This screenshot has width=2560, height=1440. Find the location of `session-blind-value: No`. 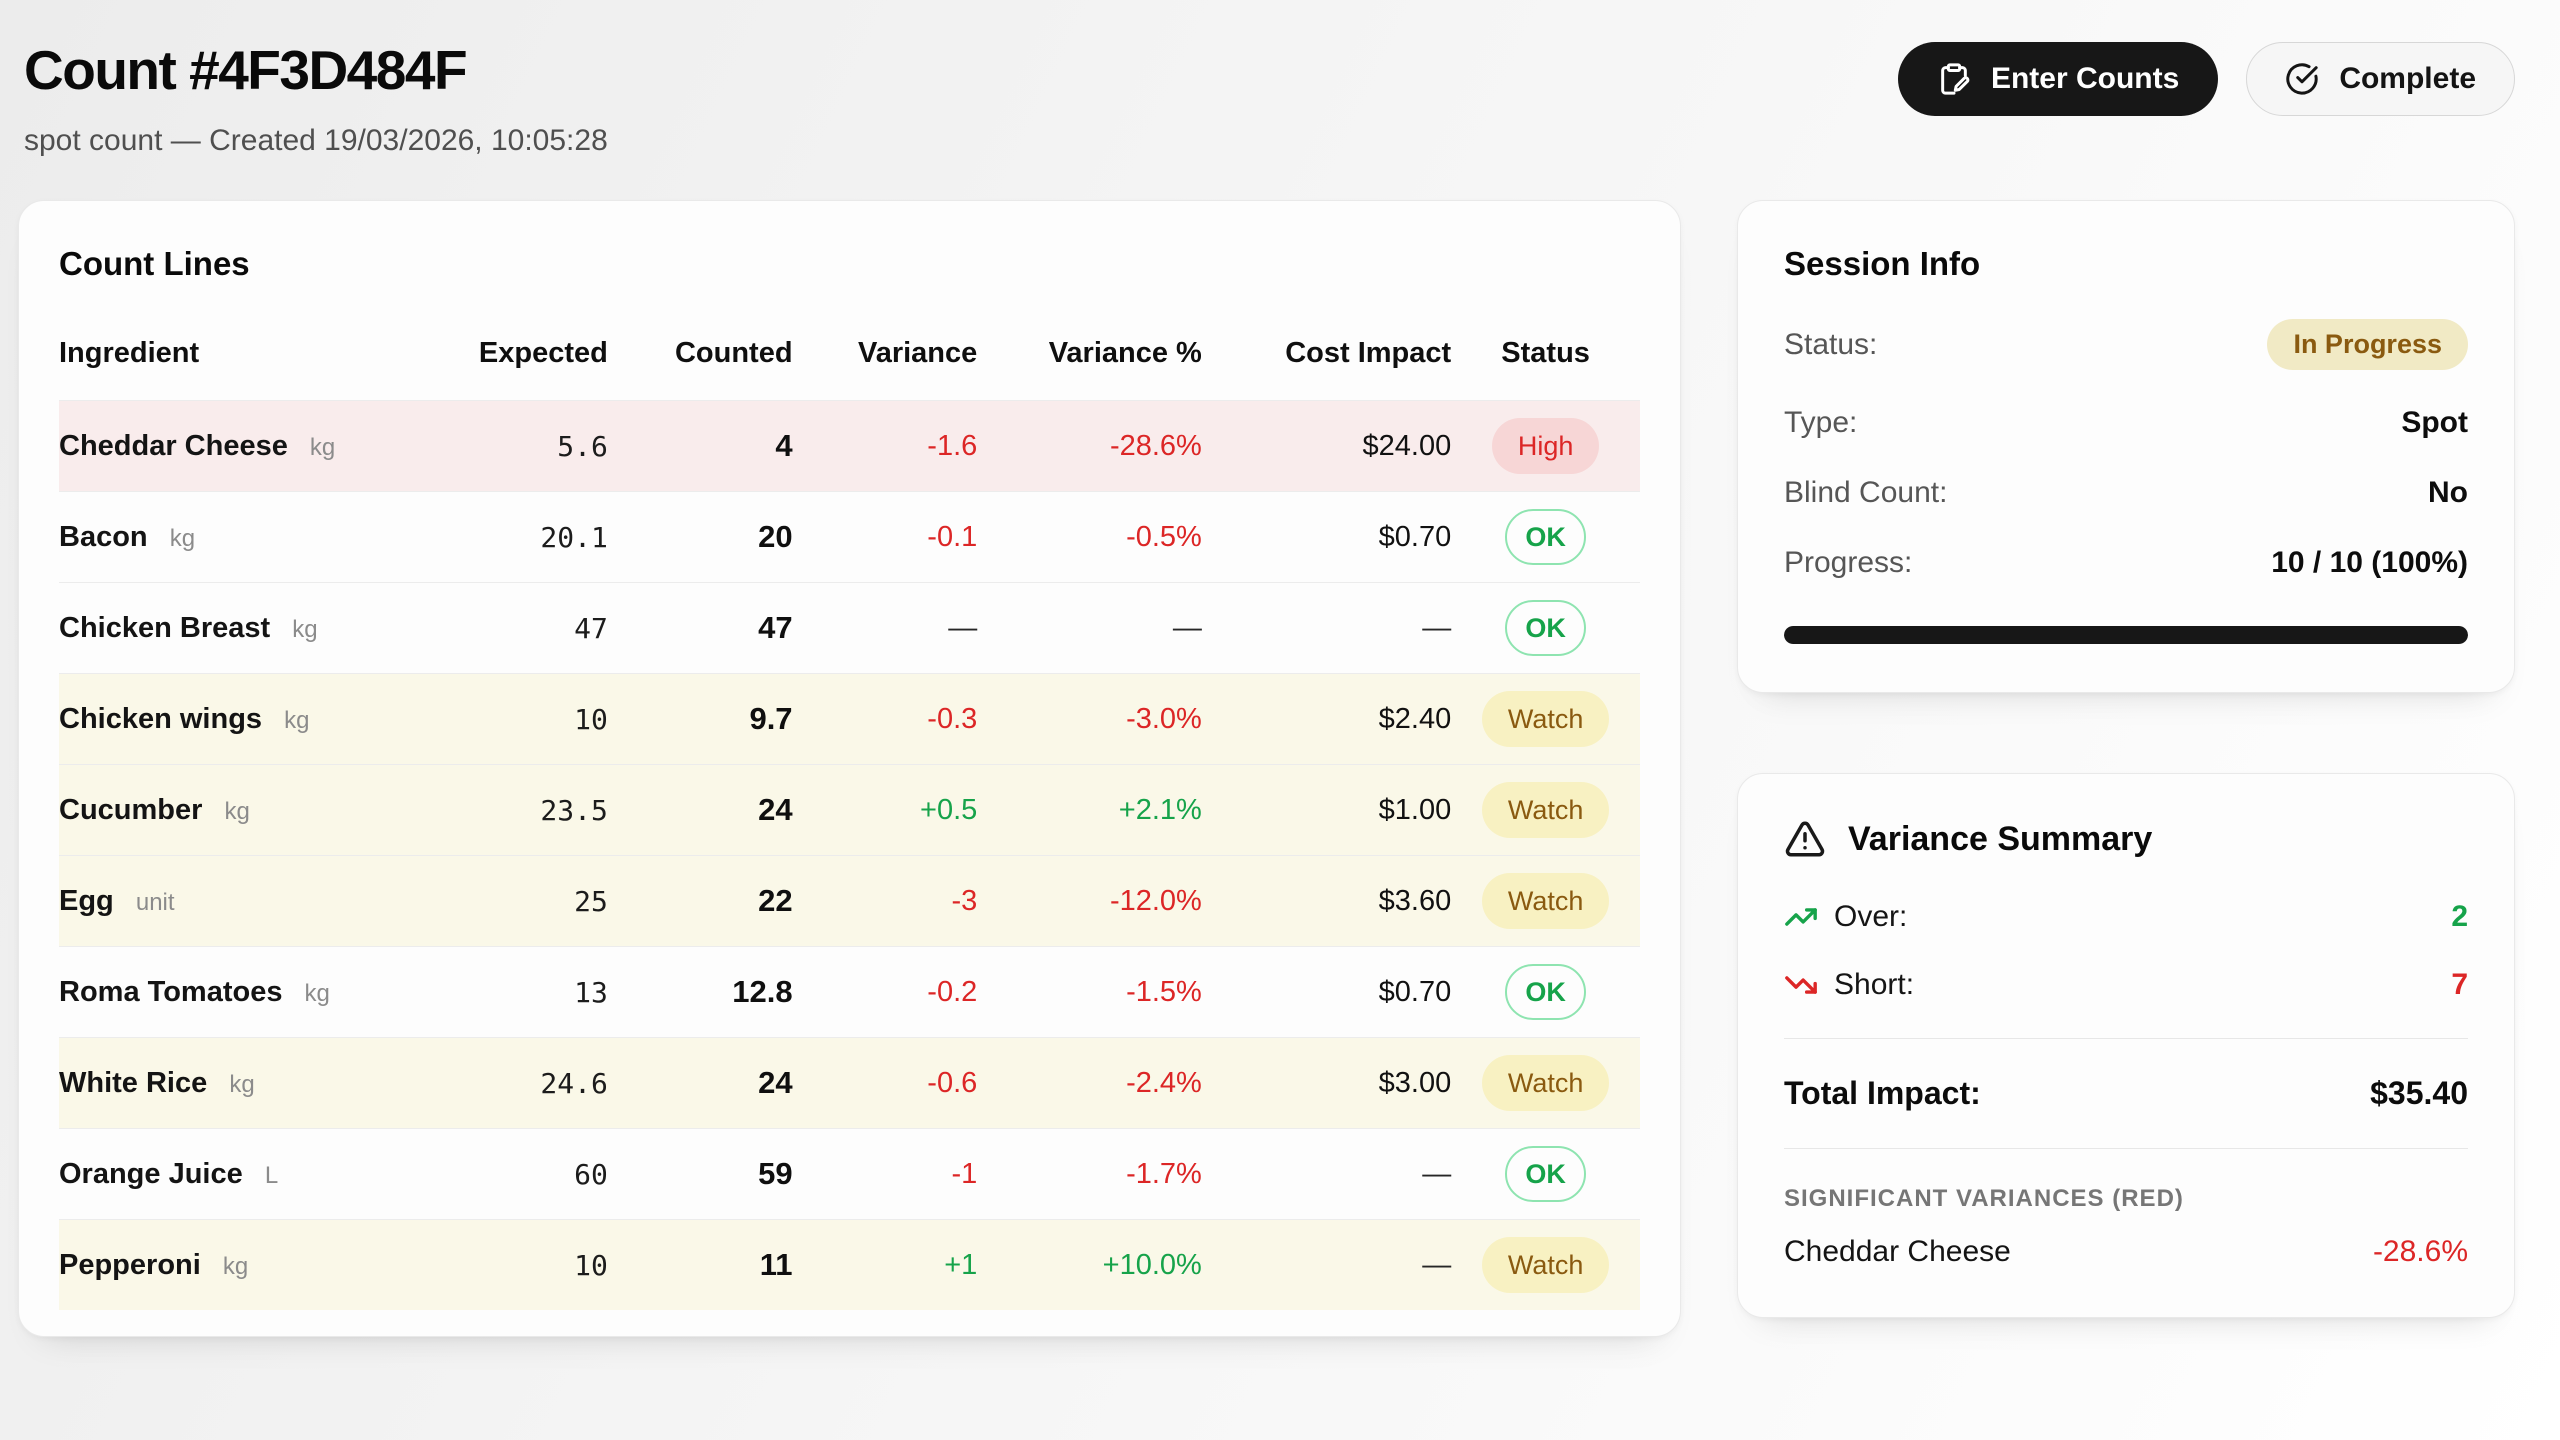

session-blind-value: No is located at coordinates (2448, 492).